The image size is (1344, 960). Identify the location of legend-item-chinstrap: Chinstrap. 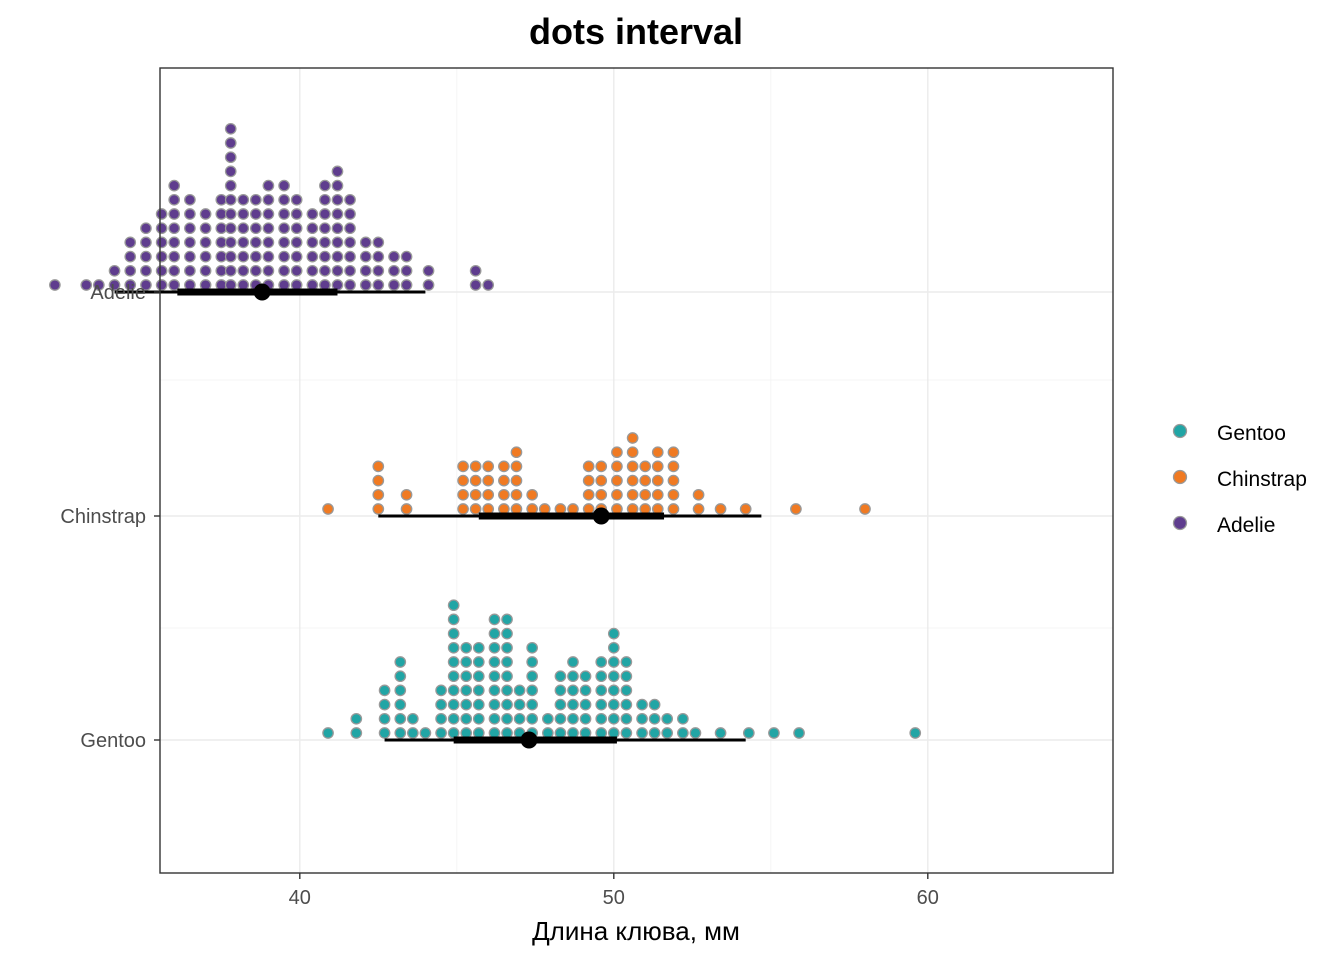
(1239, 479).